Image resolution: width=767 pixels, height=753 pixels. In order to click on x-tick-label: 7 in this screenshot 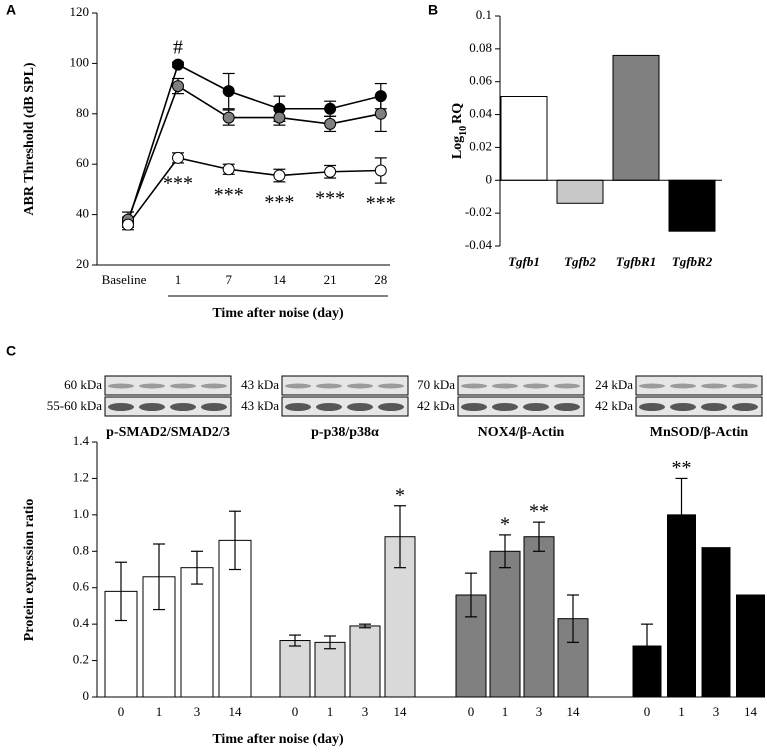, I will do `click(228, 279)`.